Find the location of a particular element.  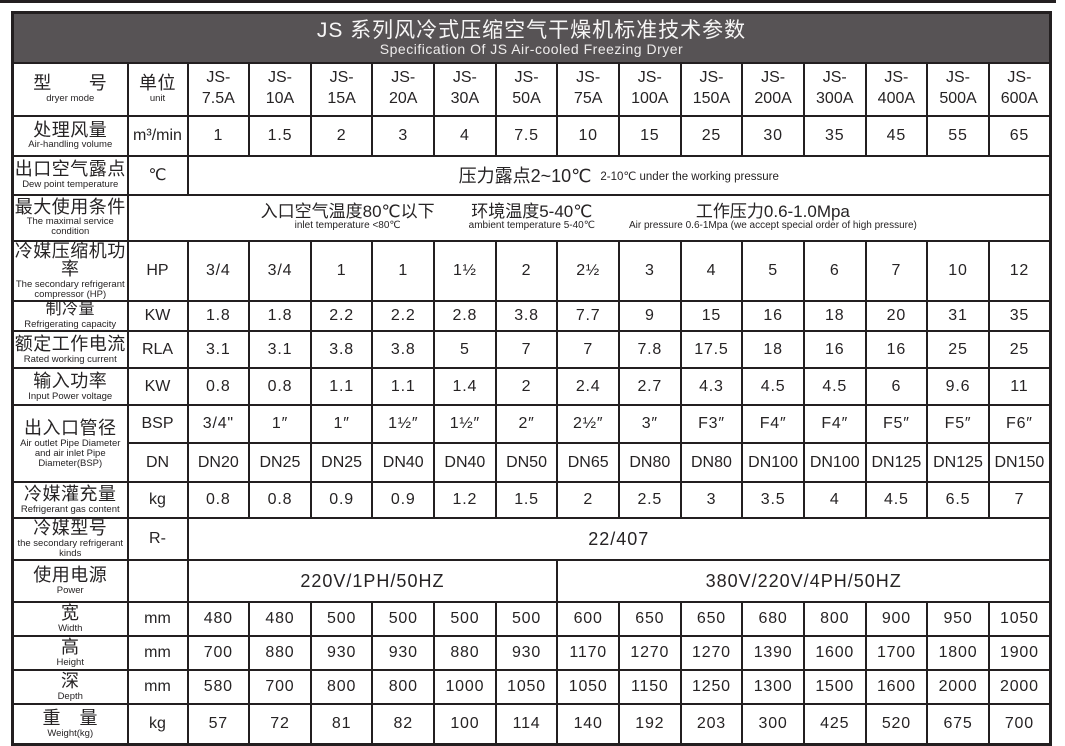

refrigerant-content-value: 4.5 is located at coordinates (896, 500).